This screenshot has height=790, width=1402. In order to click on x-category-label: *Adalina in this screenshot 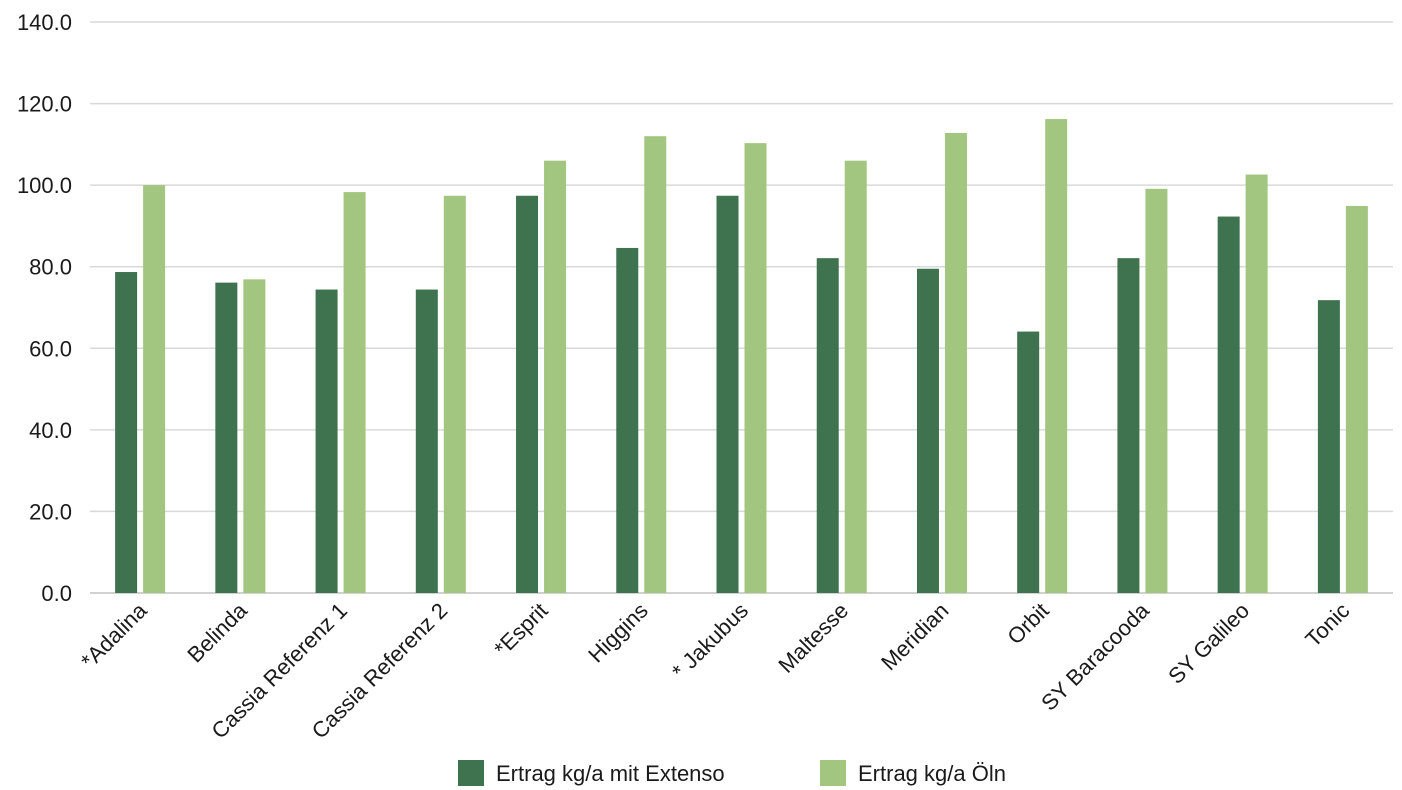, I will do `click(114, 635)`.